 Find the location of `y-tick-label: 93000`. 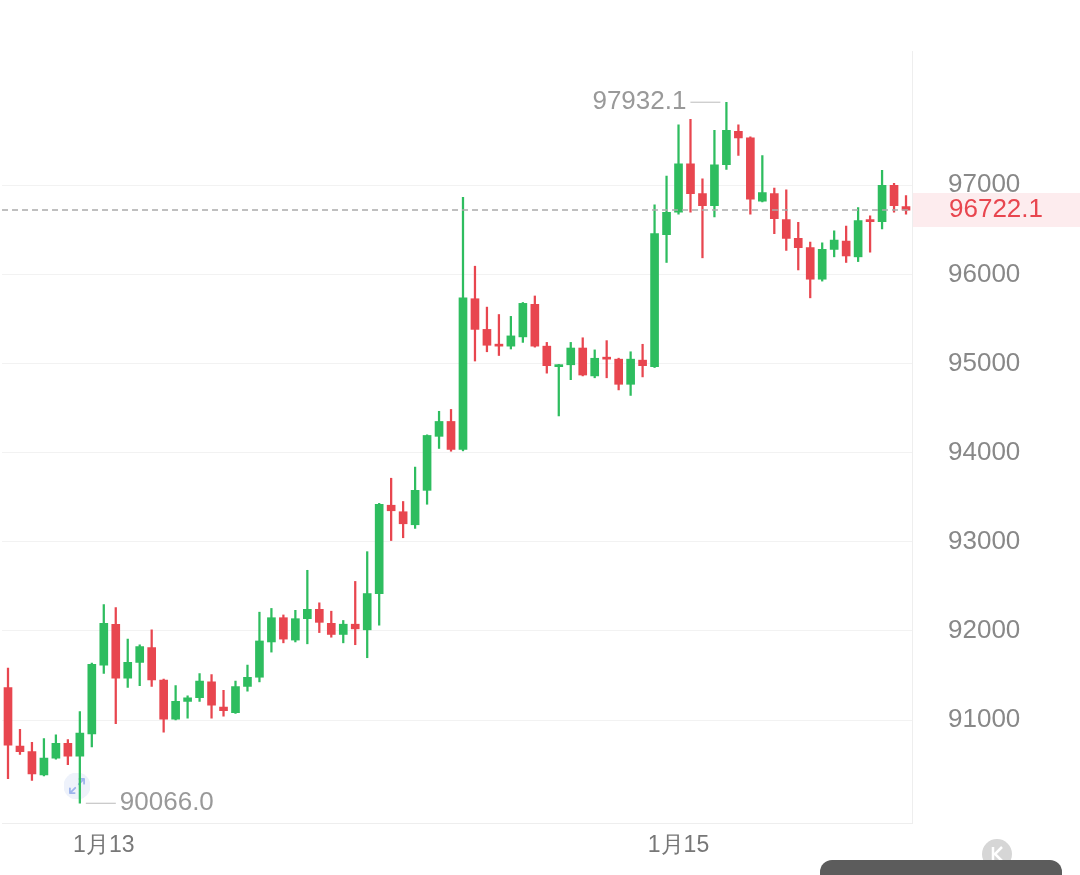

y-tick-label: 93000 is located at coordinates (984, 539).